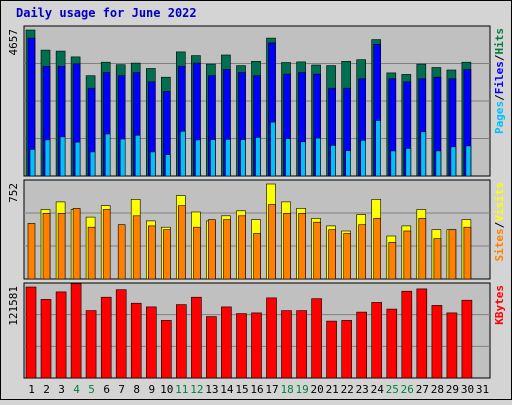 The height and width of the screenshot is (405, 512). I want to click on x-tick-label-day-13: 13, so click(211, 389).